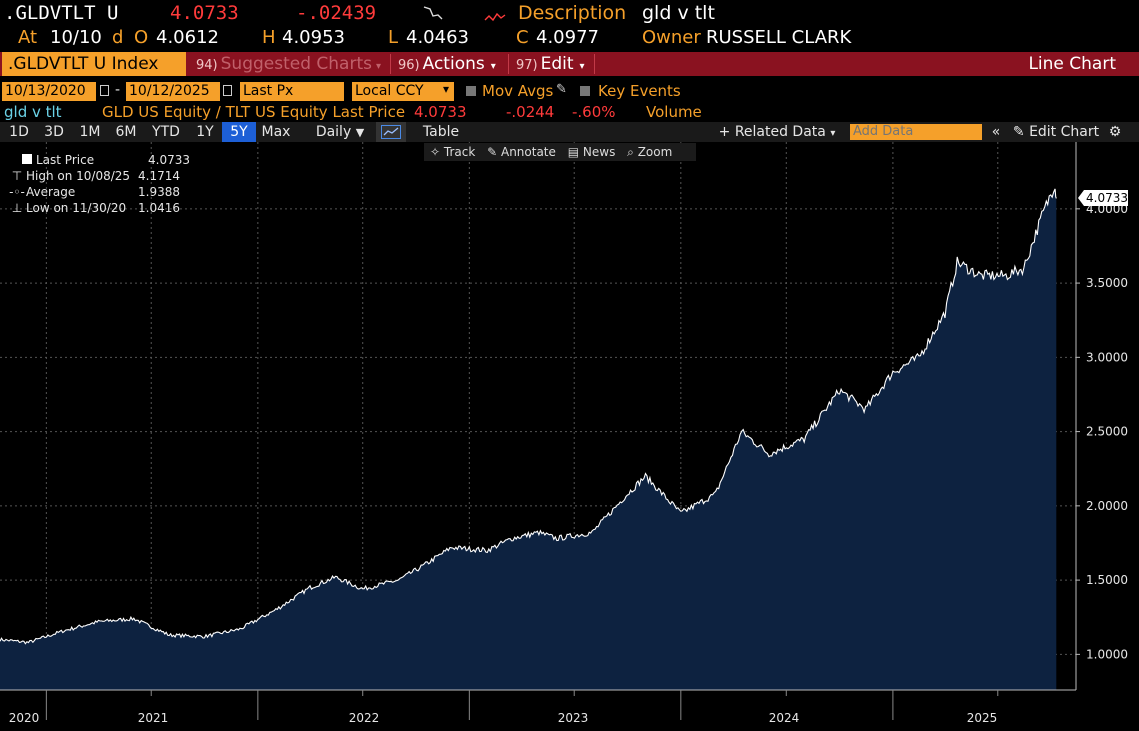 Image resolution: width=1139 pixels, height=731 pixels. Describe the element at coordinates (916, 132) in the screenshot. I see `add-data-input` at that location.